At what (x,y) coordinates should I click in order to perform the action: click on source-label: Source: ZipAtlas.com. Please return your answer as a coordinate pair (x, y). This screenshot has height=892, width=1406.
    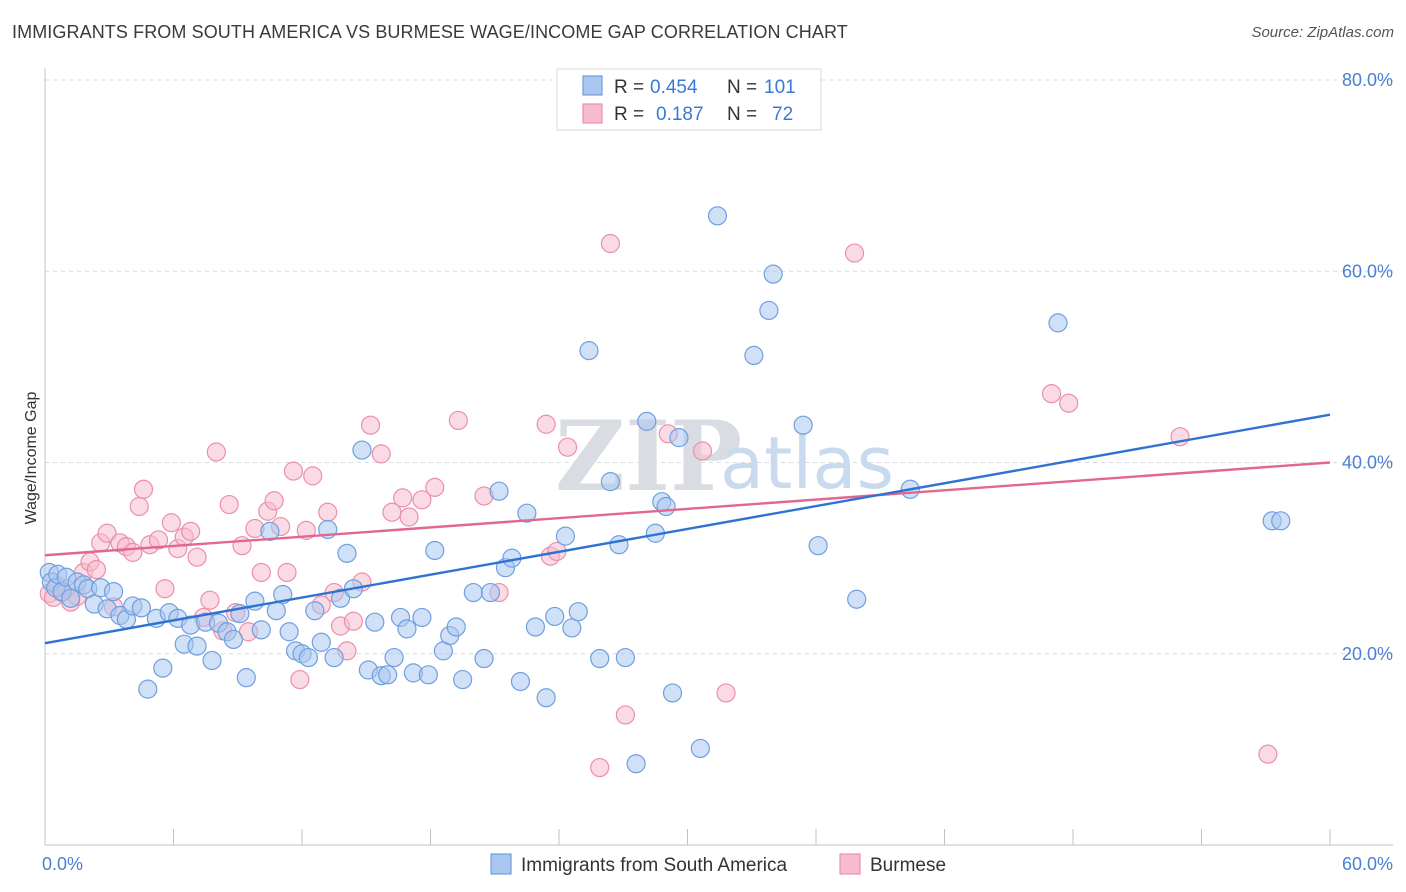
    Looking at the image, I should click on (1322, 32).